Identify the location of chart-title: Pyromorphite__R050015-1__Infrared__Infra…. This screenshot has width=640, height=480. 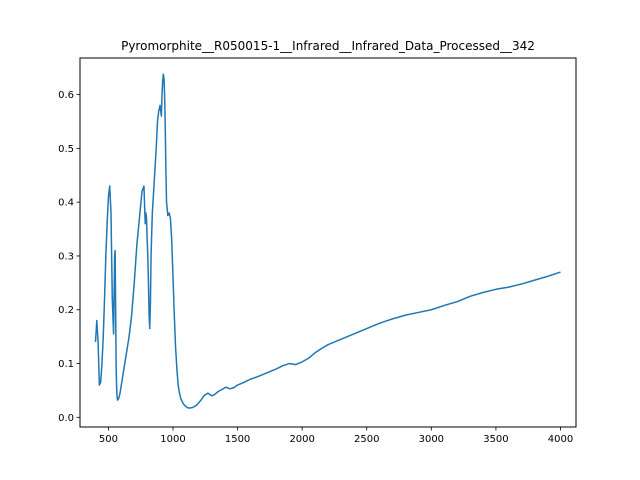
(328, 46).